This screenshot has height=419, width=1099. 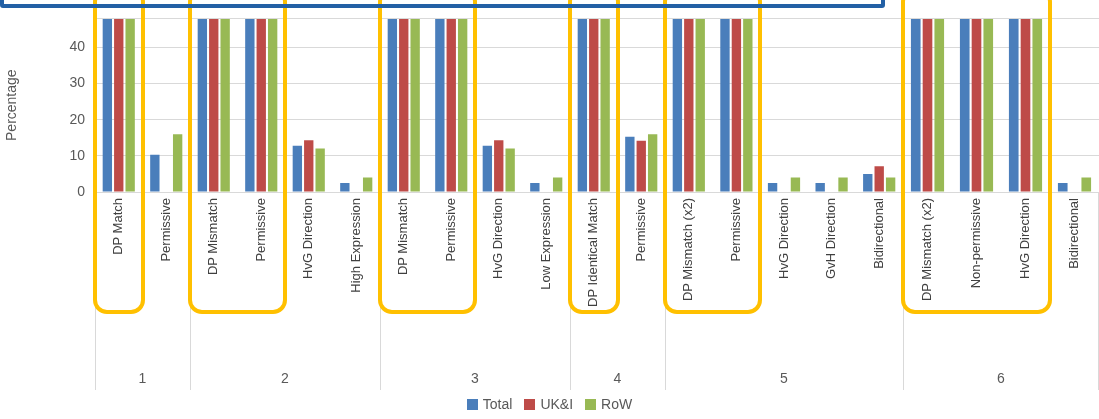 I want to click on x-axis-title: 5, so click(x=784, y=378).